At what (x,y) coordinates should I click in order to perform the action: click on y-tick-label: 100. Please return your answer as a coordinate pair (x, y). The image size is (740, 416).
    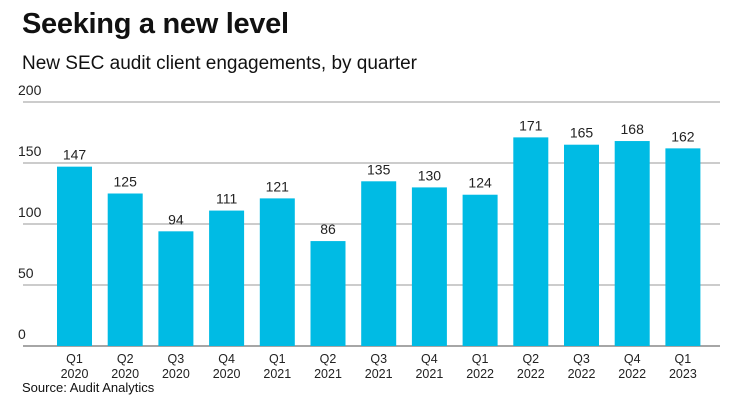
    Looking at the image, I should click on (30, 212).